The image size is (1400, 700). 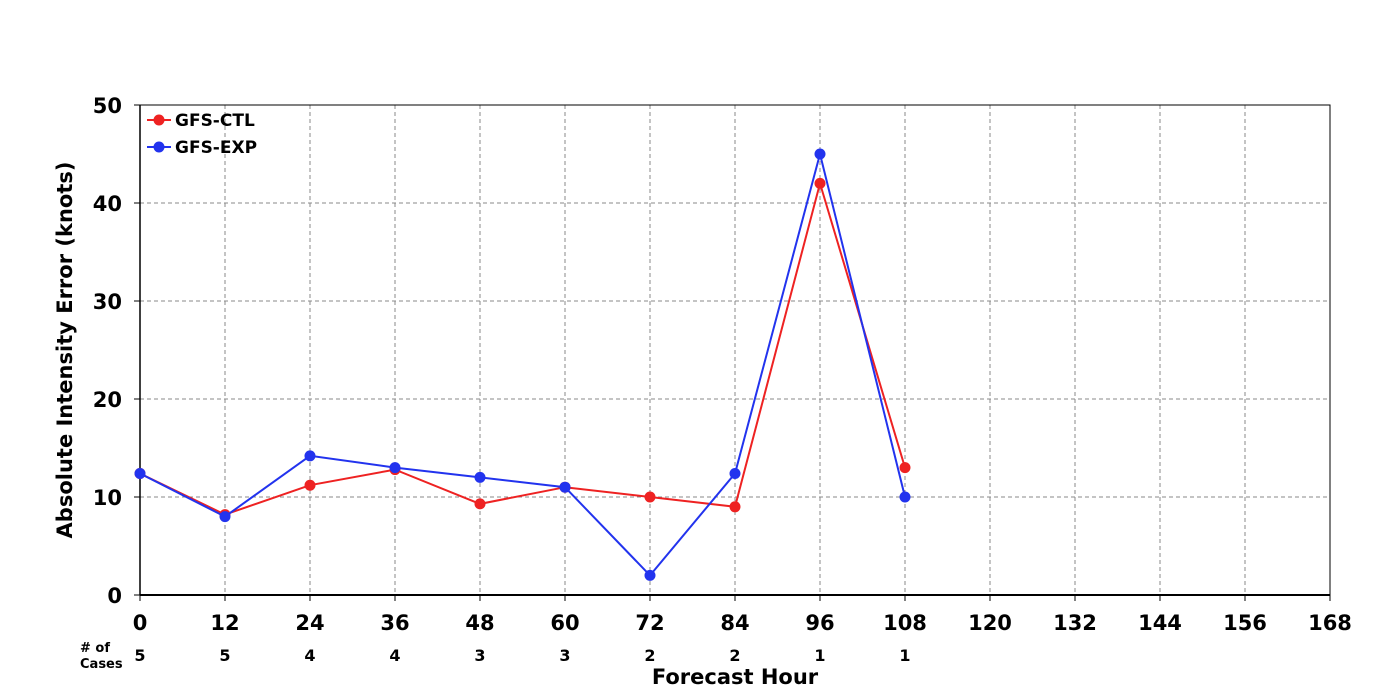 What do you see at coordinates (649, 623) in the screenshot?
I see `x-tick-label: 72` at bounding box center [649, 623].